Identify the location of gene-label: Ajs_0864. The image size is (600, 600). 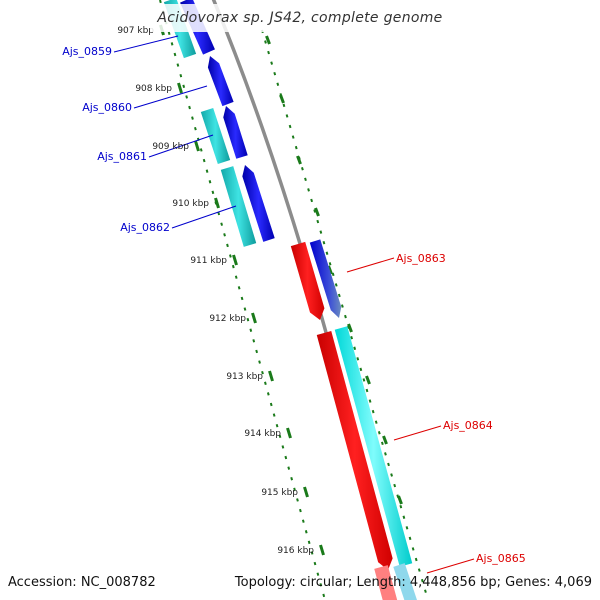
(468, 425).